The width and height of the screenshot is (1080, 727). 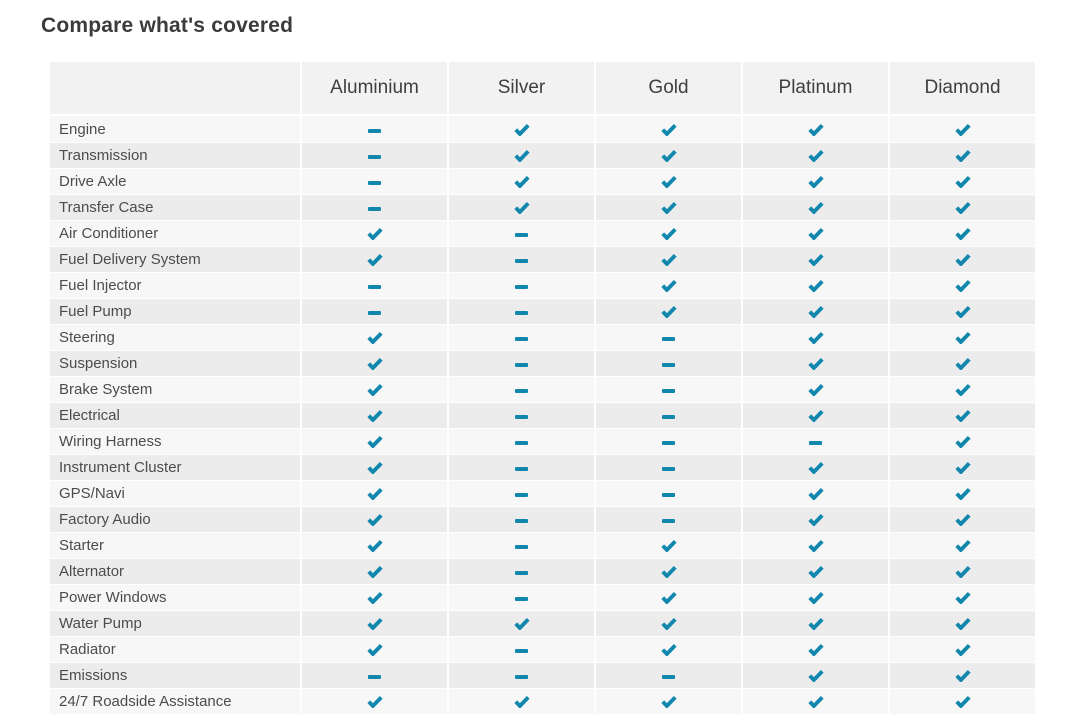 I want to click on table-row: Fuel Injector, so click(x=542, y=285).